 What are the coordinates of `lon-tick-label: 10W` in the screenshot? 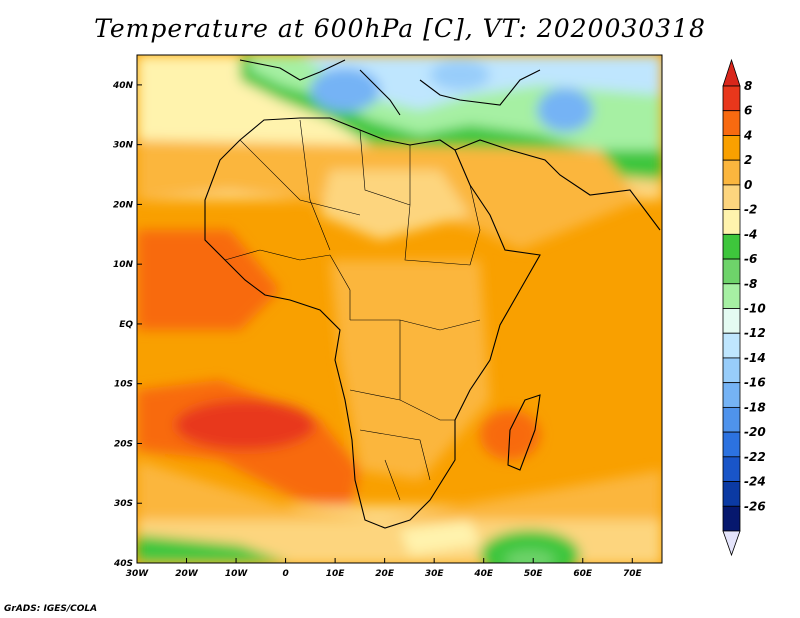 It's located at (237, 574).